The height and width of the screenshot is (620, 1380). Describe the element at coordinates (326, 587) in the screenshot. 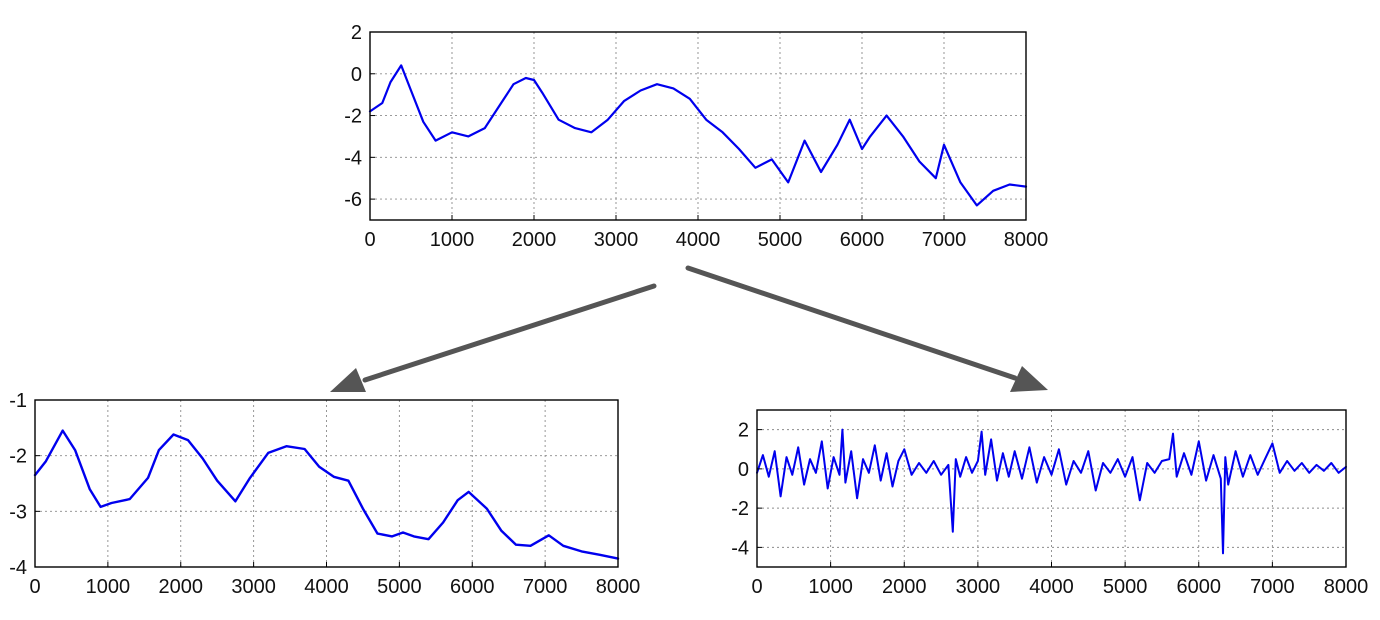

I see `smooth-xtick-label: 4000` at that location.